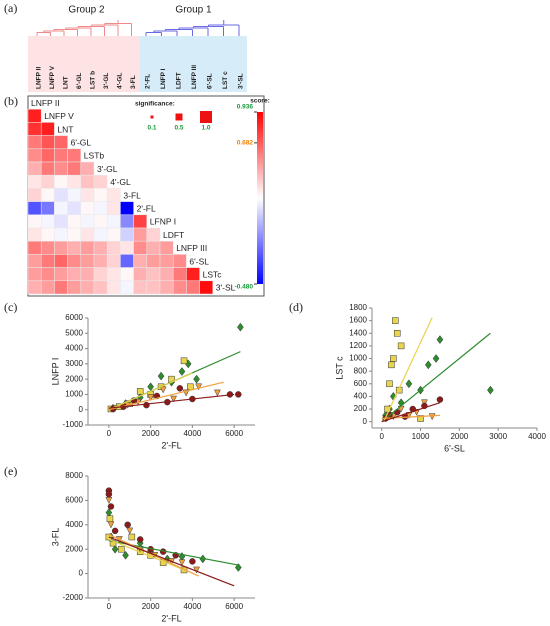  I want to click on y-axis-label: 3-FL, so click(55, 537).